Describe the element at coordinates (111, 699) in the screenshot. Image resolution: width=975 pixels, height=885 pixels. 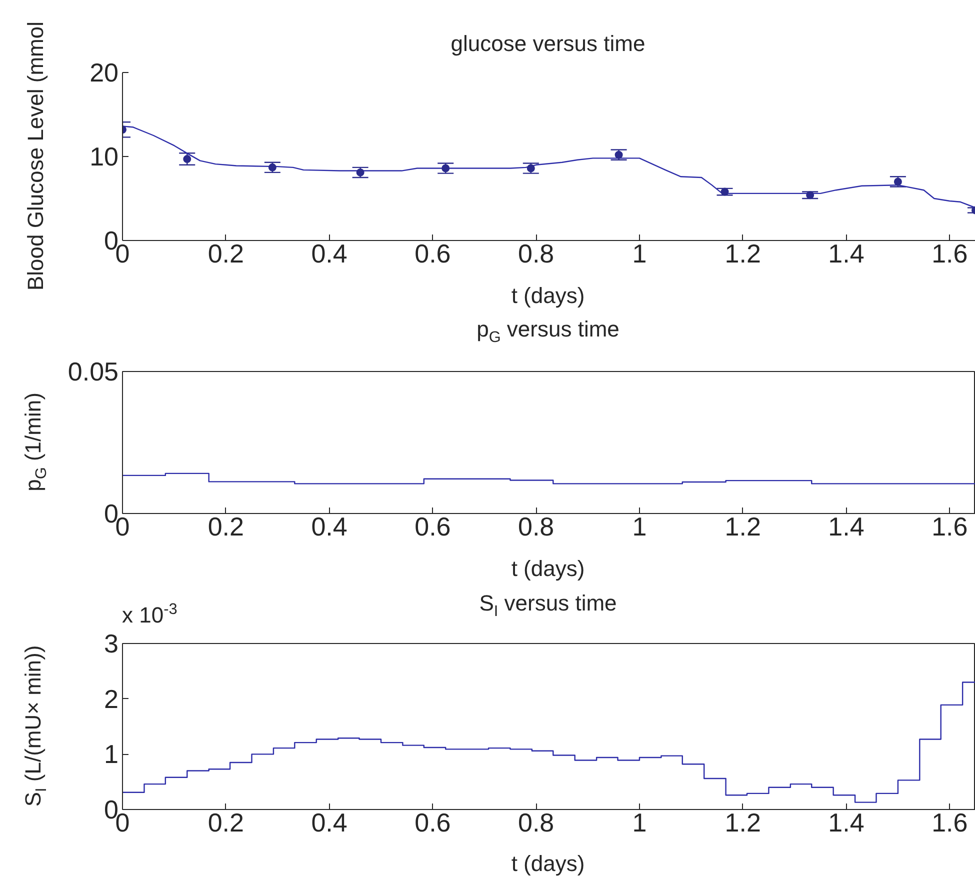
I see `y-tick-label: 2` at that location.